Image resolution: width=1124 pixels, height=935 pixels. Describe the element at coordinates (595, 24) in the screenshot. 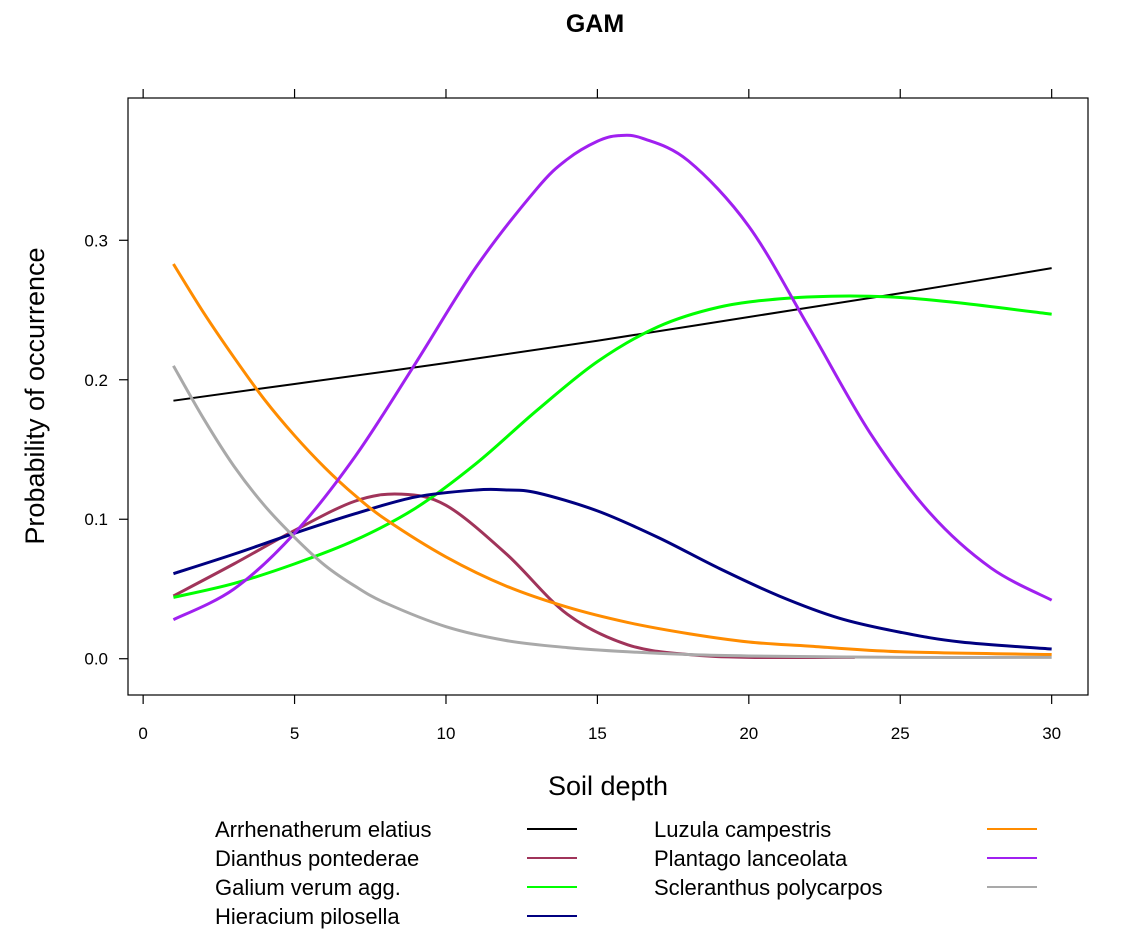

I see `chart-title: GAM` at that location.